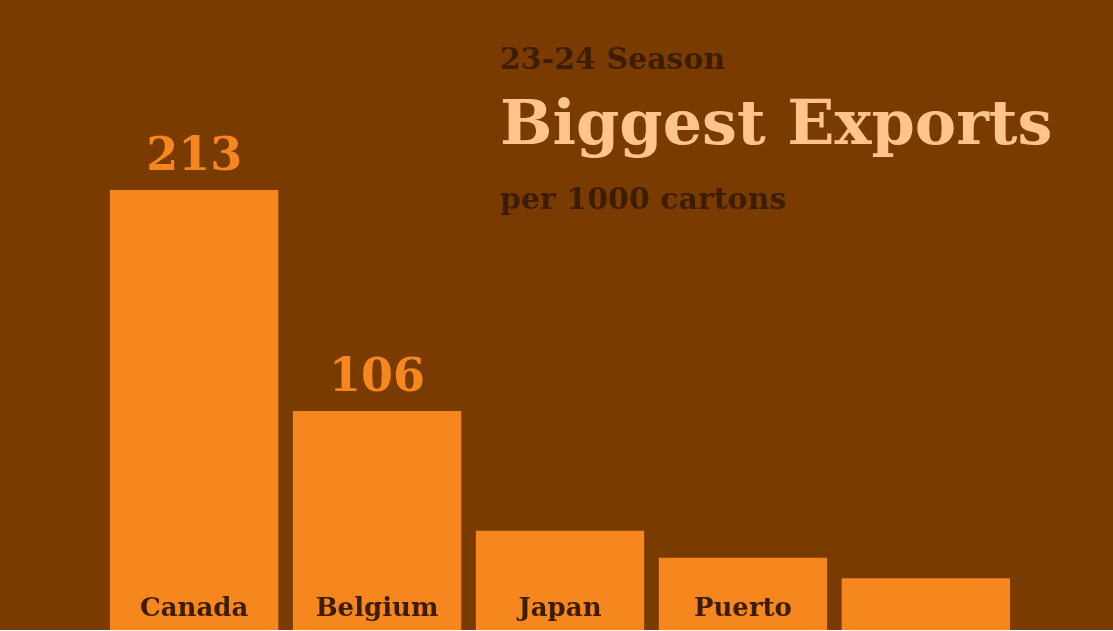 The height and width of the screenshot is (631, 1113). Describe the element at coordinates (742, 607) in the screenshot. I see `x-tick-label: Puerto` at that location.